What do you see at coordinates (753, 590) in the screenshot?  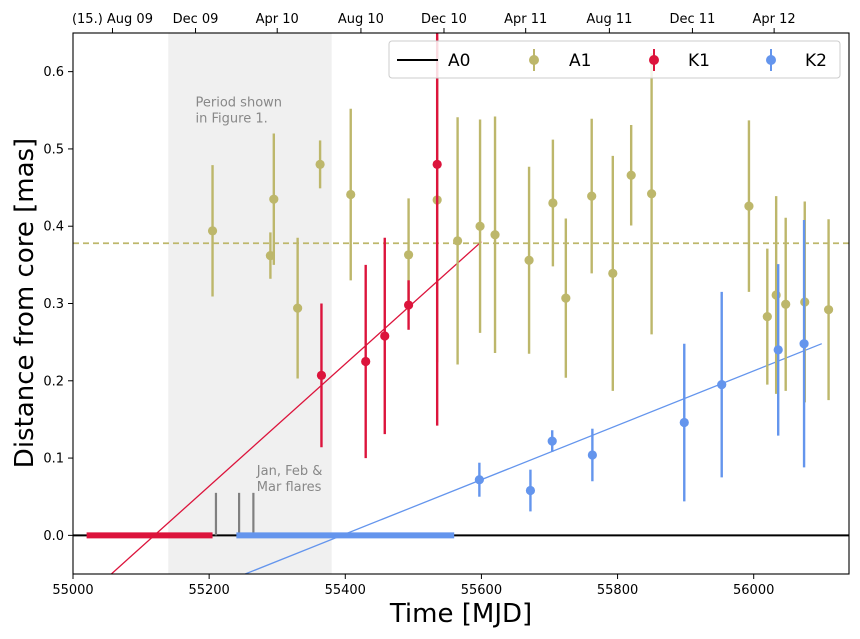 I see `x-tick-label-56000: 56000` at bounding box center [753, 590].